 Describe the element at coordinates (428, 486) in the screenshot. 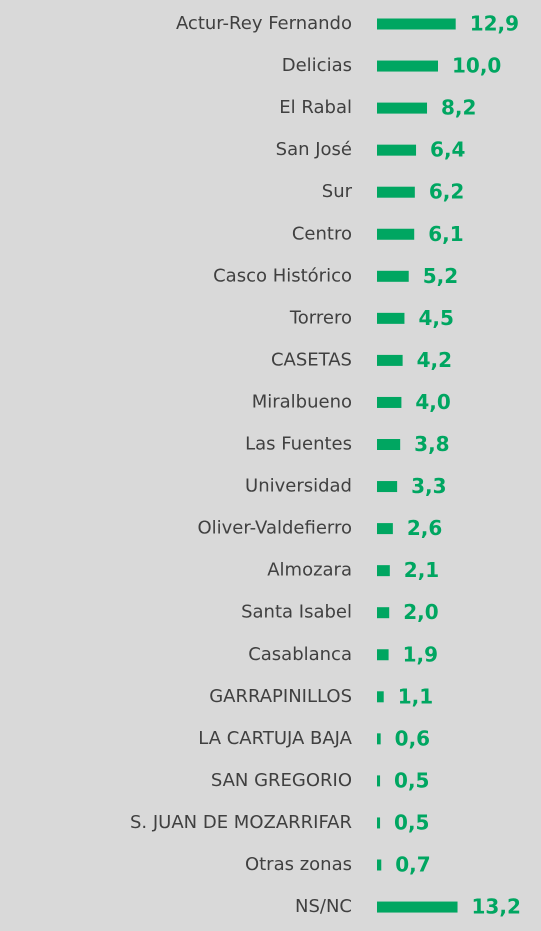

I see `value-label: 3,3` at that location.